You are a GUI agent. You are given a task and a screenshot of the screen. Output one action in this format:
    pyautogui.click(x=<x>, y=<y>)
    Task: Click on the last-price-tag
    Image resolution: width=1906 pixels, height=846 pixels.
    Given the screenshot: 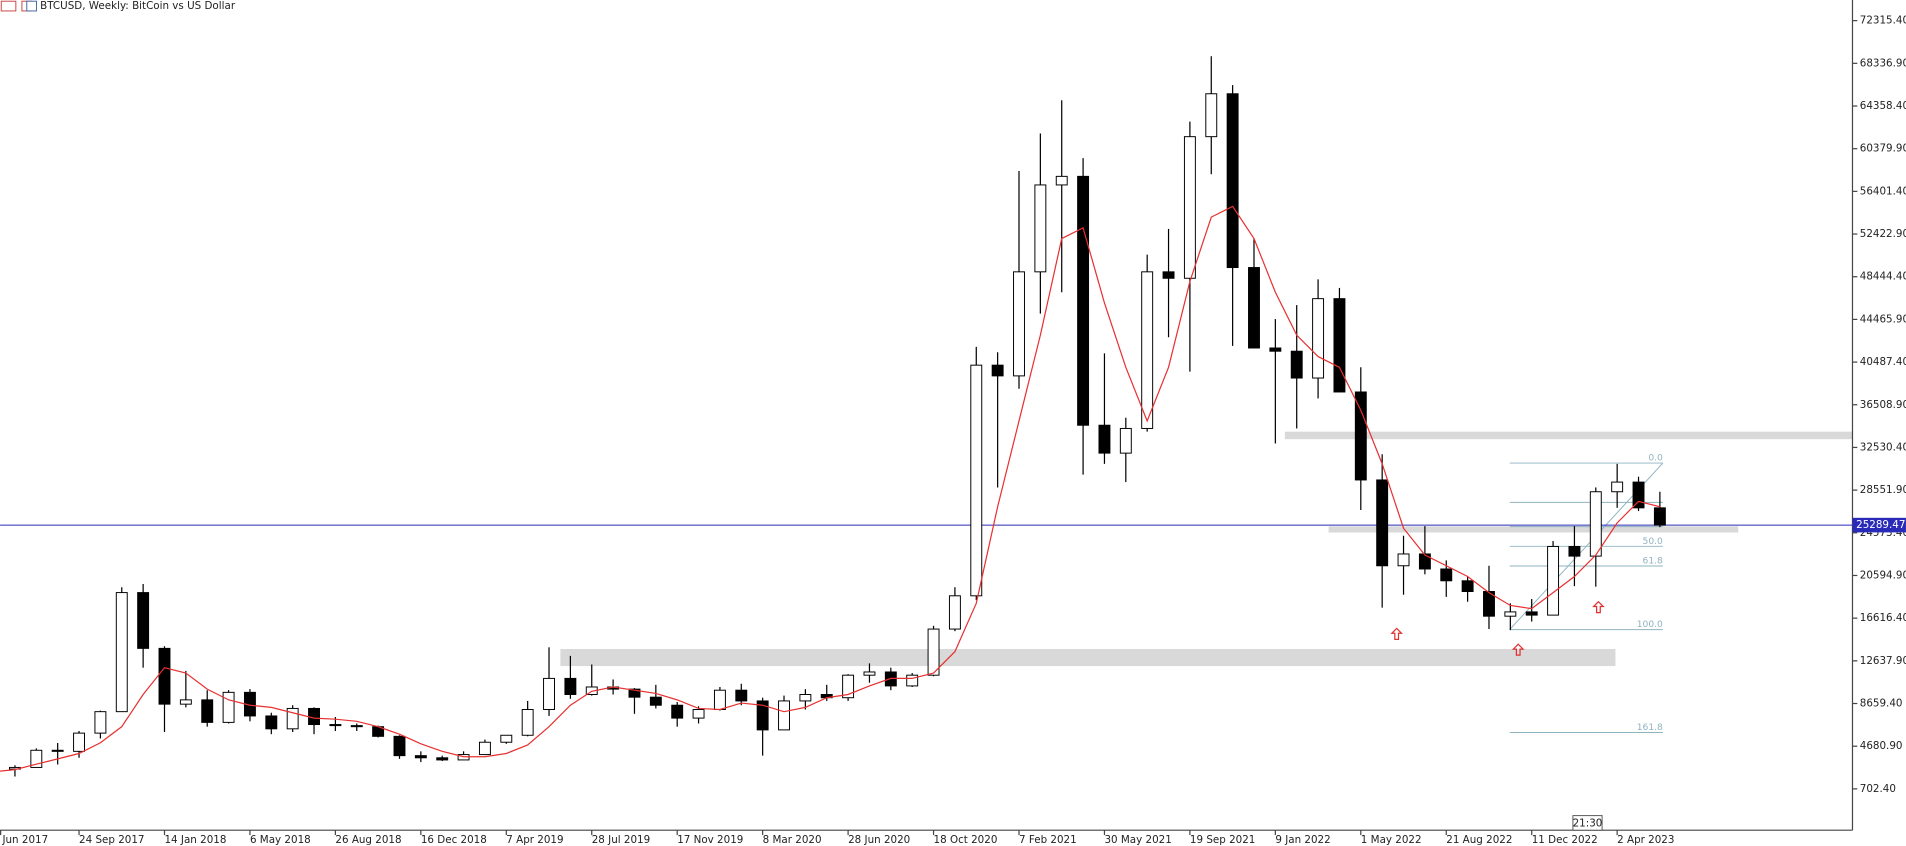 What is the action you would take?
    pyautogui.click(x=1879, y=525)
    